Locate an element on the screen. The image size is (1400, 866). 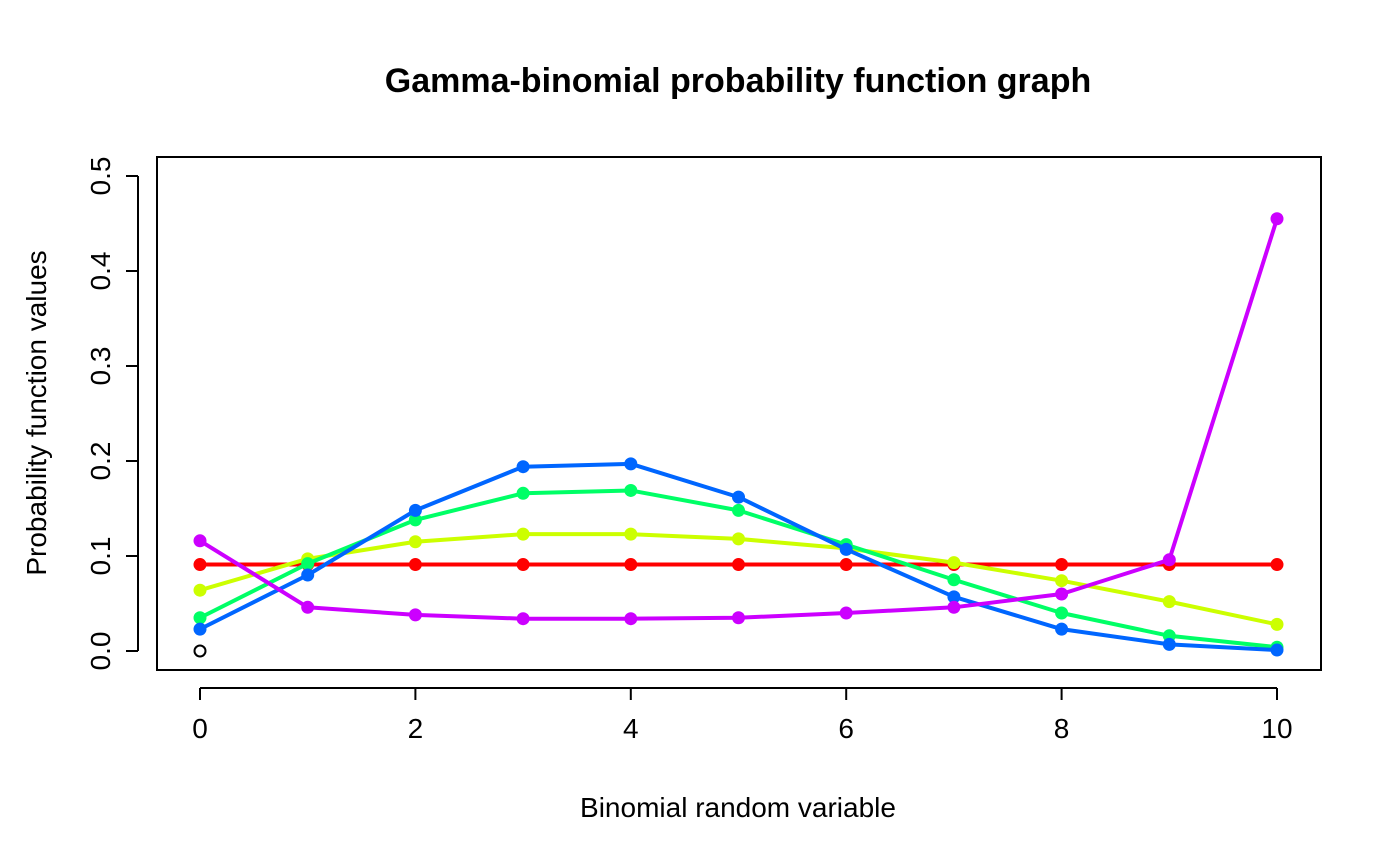
y-axis: 0.0 0.1 0.2 0.3 0.4 0.5 is located at coordinates (112, 414).